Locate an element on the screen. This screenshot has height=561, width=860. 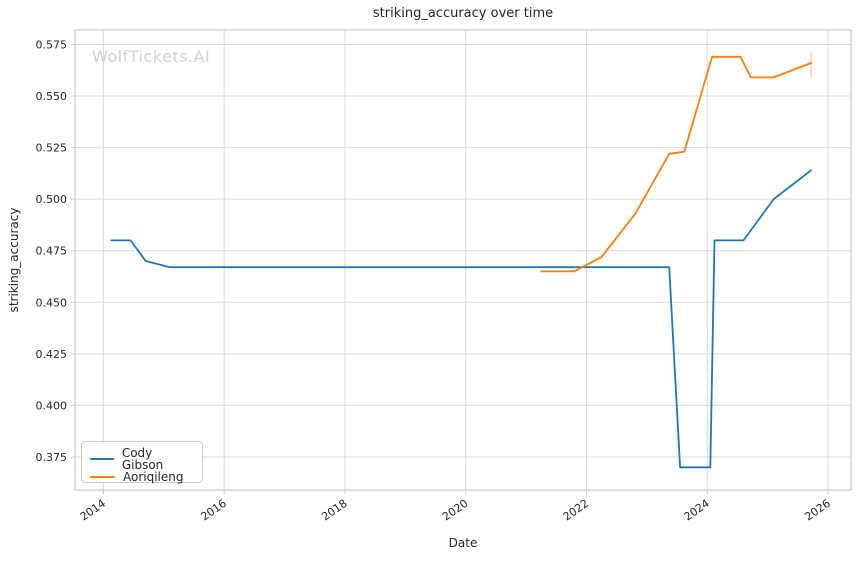
legend-item-aoriqileng: Aoriqileng is located at coordinates (142, 477).